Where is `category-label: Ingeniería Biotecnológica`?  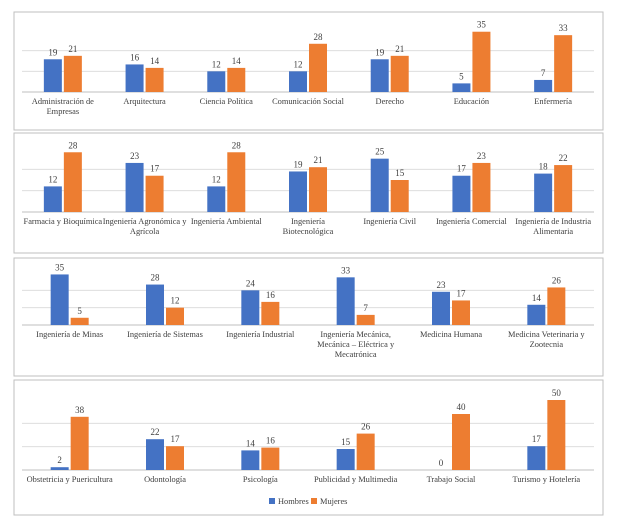
category-label: Ingeniería Biotecnológica is located at coordinates (308, 226).